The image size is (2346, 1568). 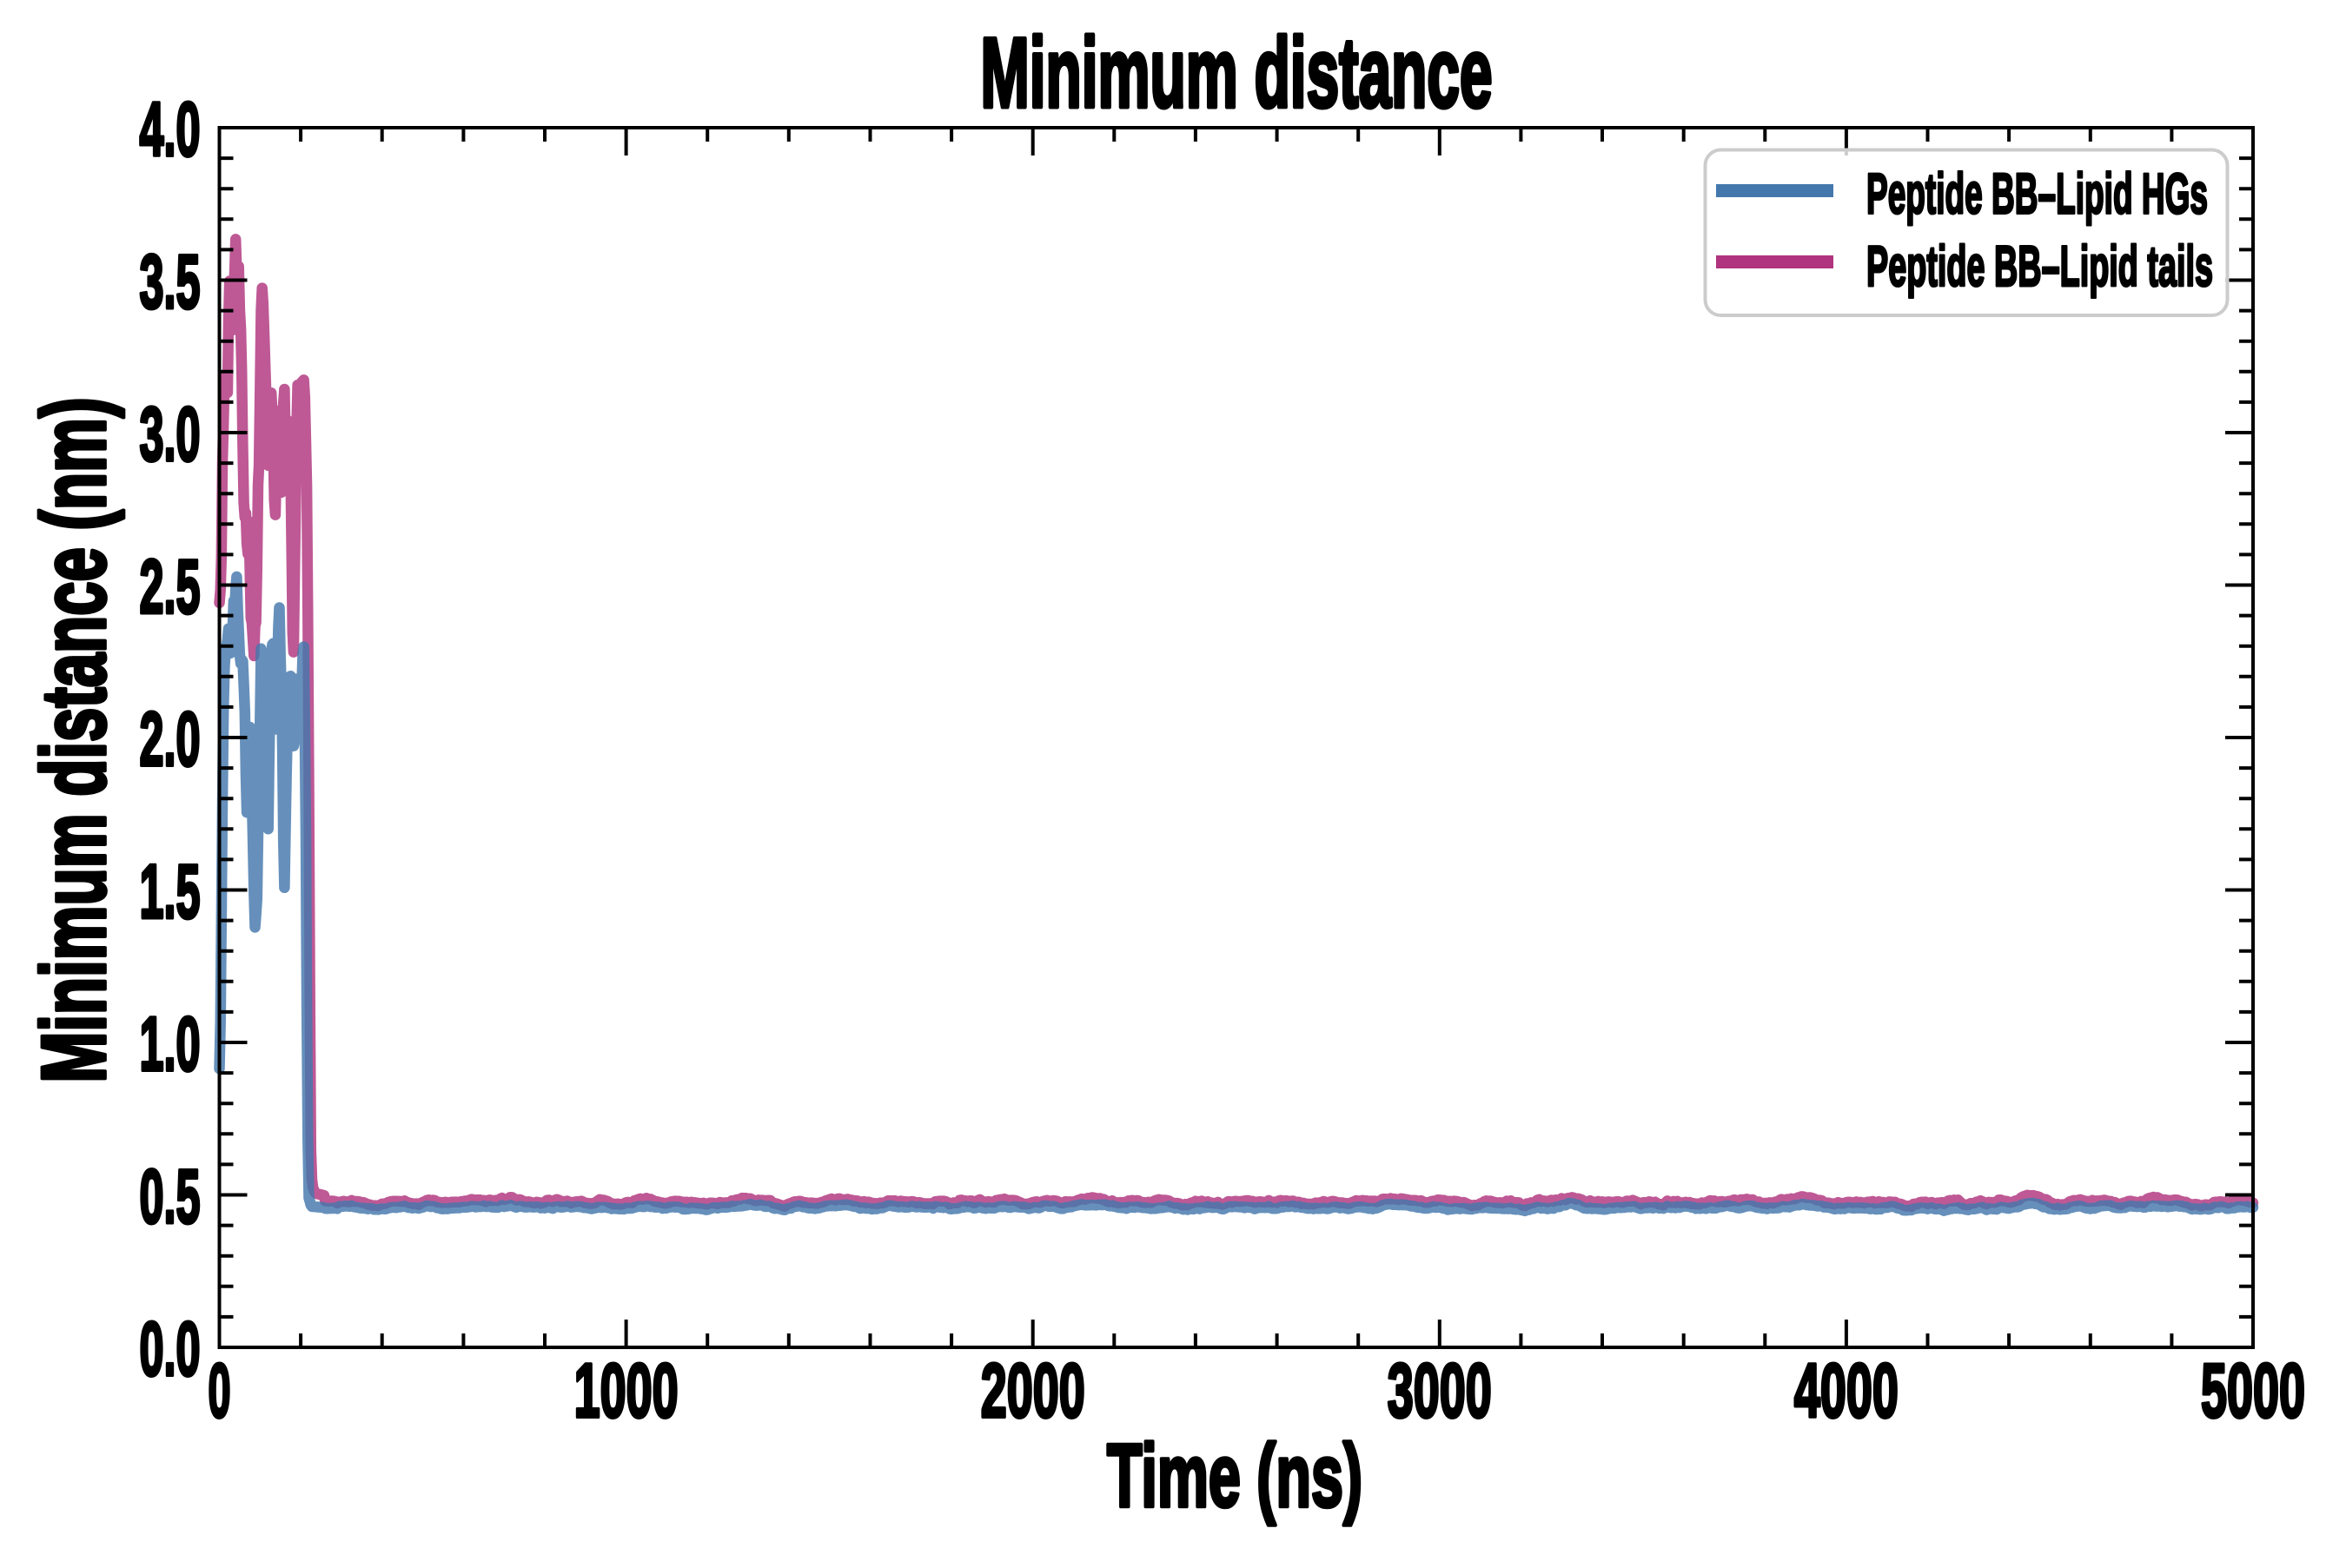 What do you see at coordinates (171, 892) in the screenshot?
I see `svg-text: 1.5` at bounding box center [171, 892].